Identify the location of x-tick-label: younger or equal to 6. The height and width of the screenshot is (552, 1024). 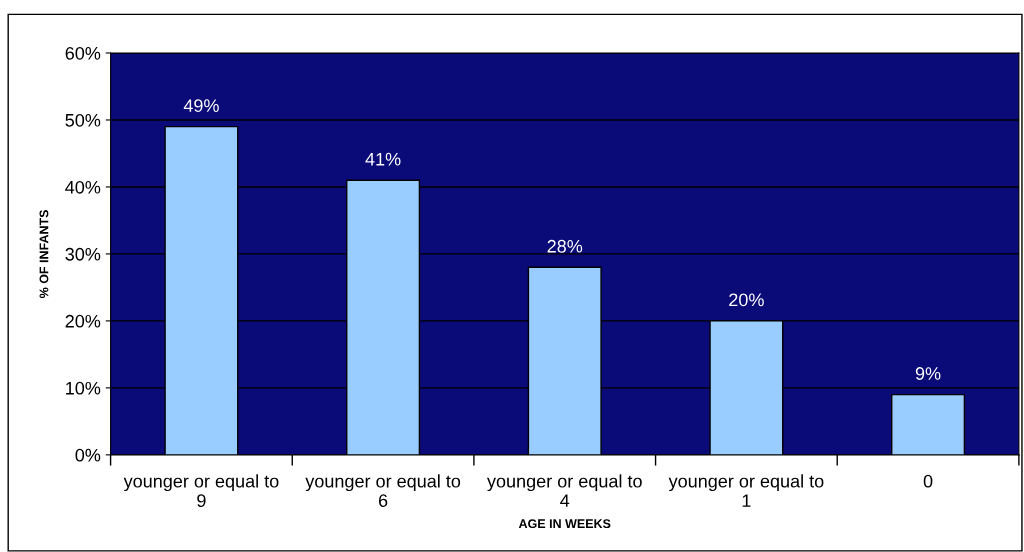
(383, 490).